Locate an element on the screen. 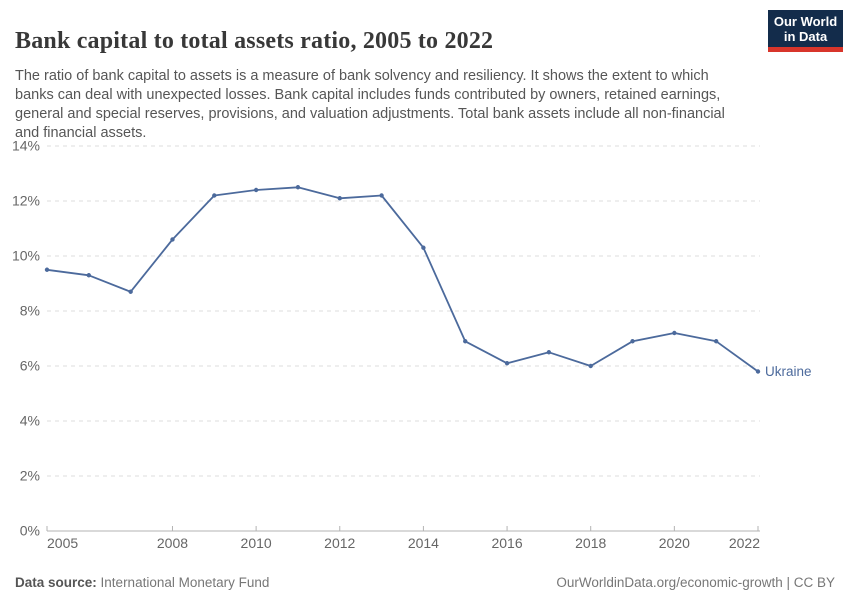 This screenshot has width=850, height=600. y-axis-tick-label: 0% is located at coordinates (30, 531).